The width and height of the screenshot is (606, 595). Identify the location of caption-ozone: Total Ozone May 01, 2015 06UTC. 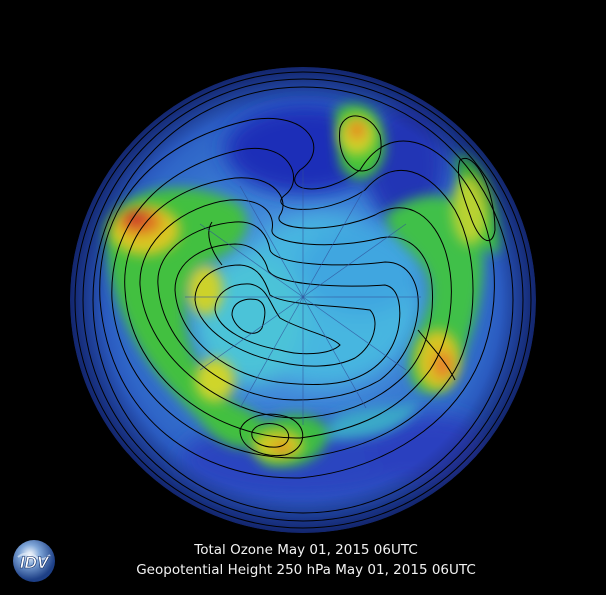
(306, 550).